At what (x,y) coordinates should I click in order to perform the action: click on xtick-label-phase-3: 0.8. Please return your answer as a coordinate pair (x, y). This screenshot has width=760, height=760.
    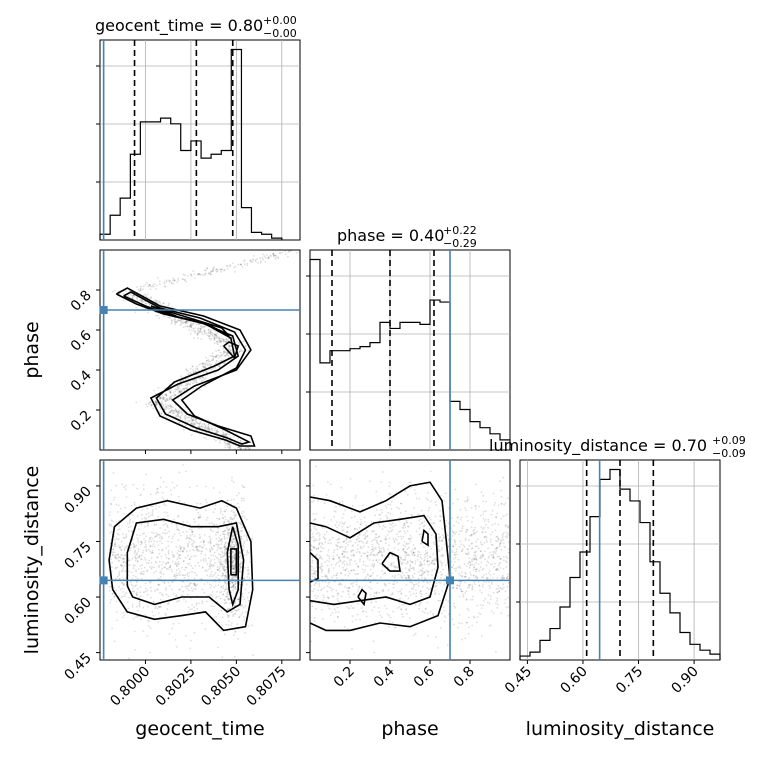
    Looking at the image, I should click on (464, 677).